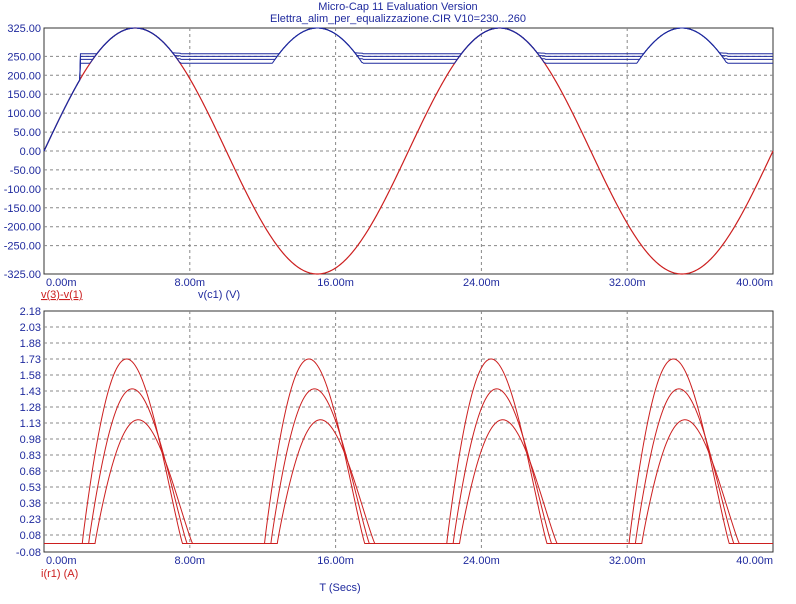 The height and width of the screenshot is (604, 796). I want to click on voltage-panel-x-tick-label: 40.00m, so click(754, 283).